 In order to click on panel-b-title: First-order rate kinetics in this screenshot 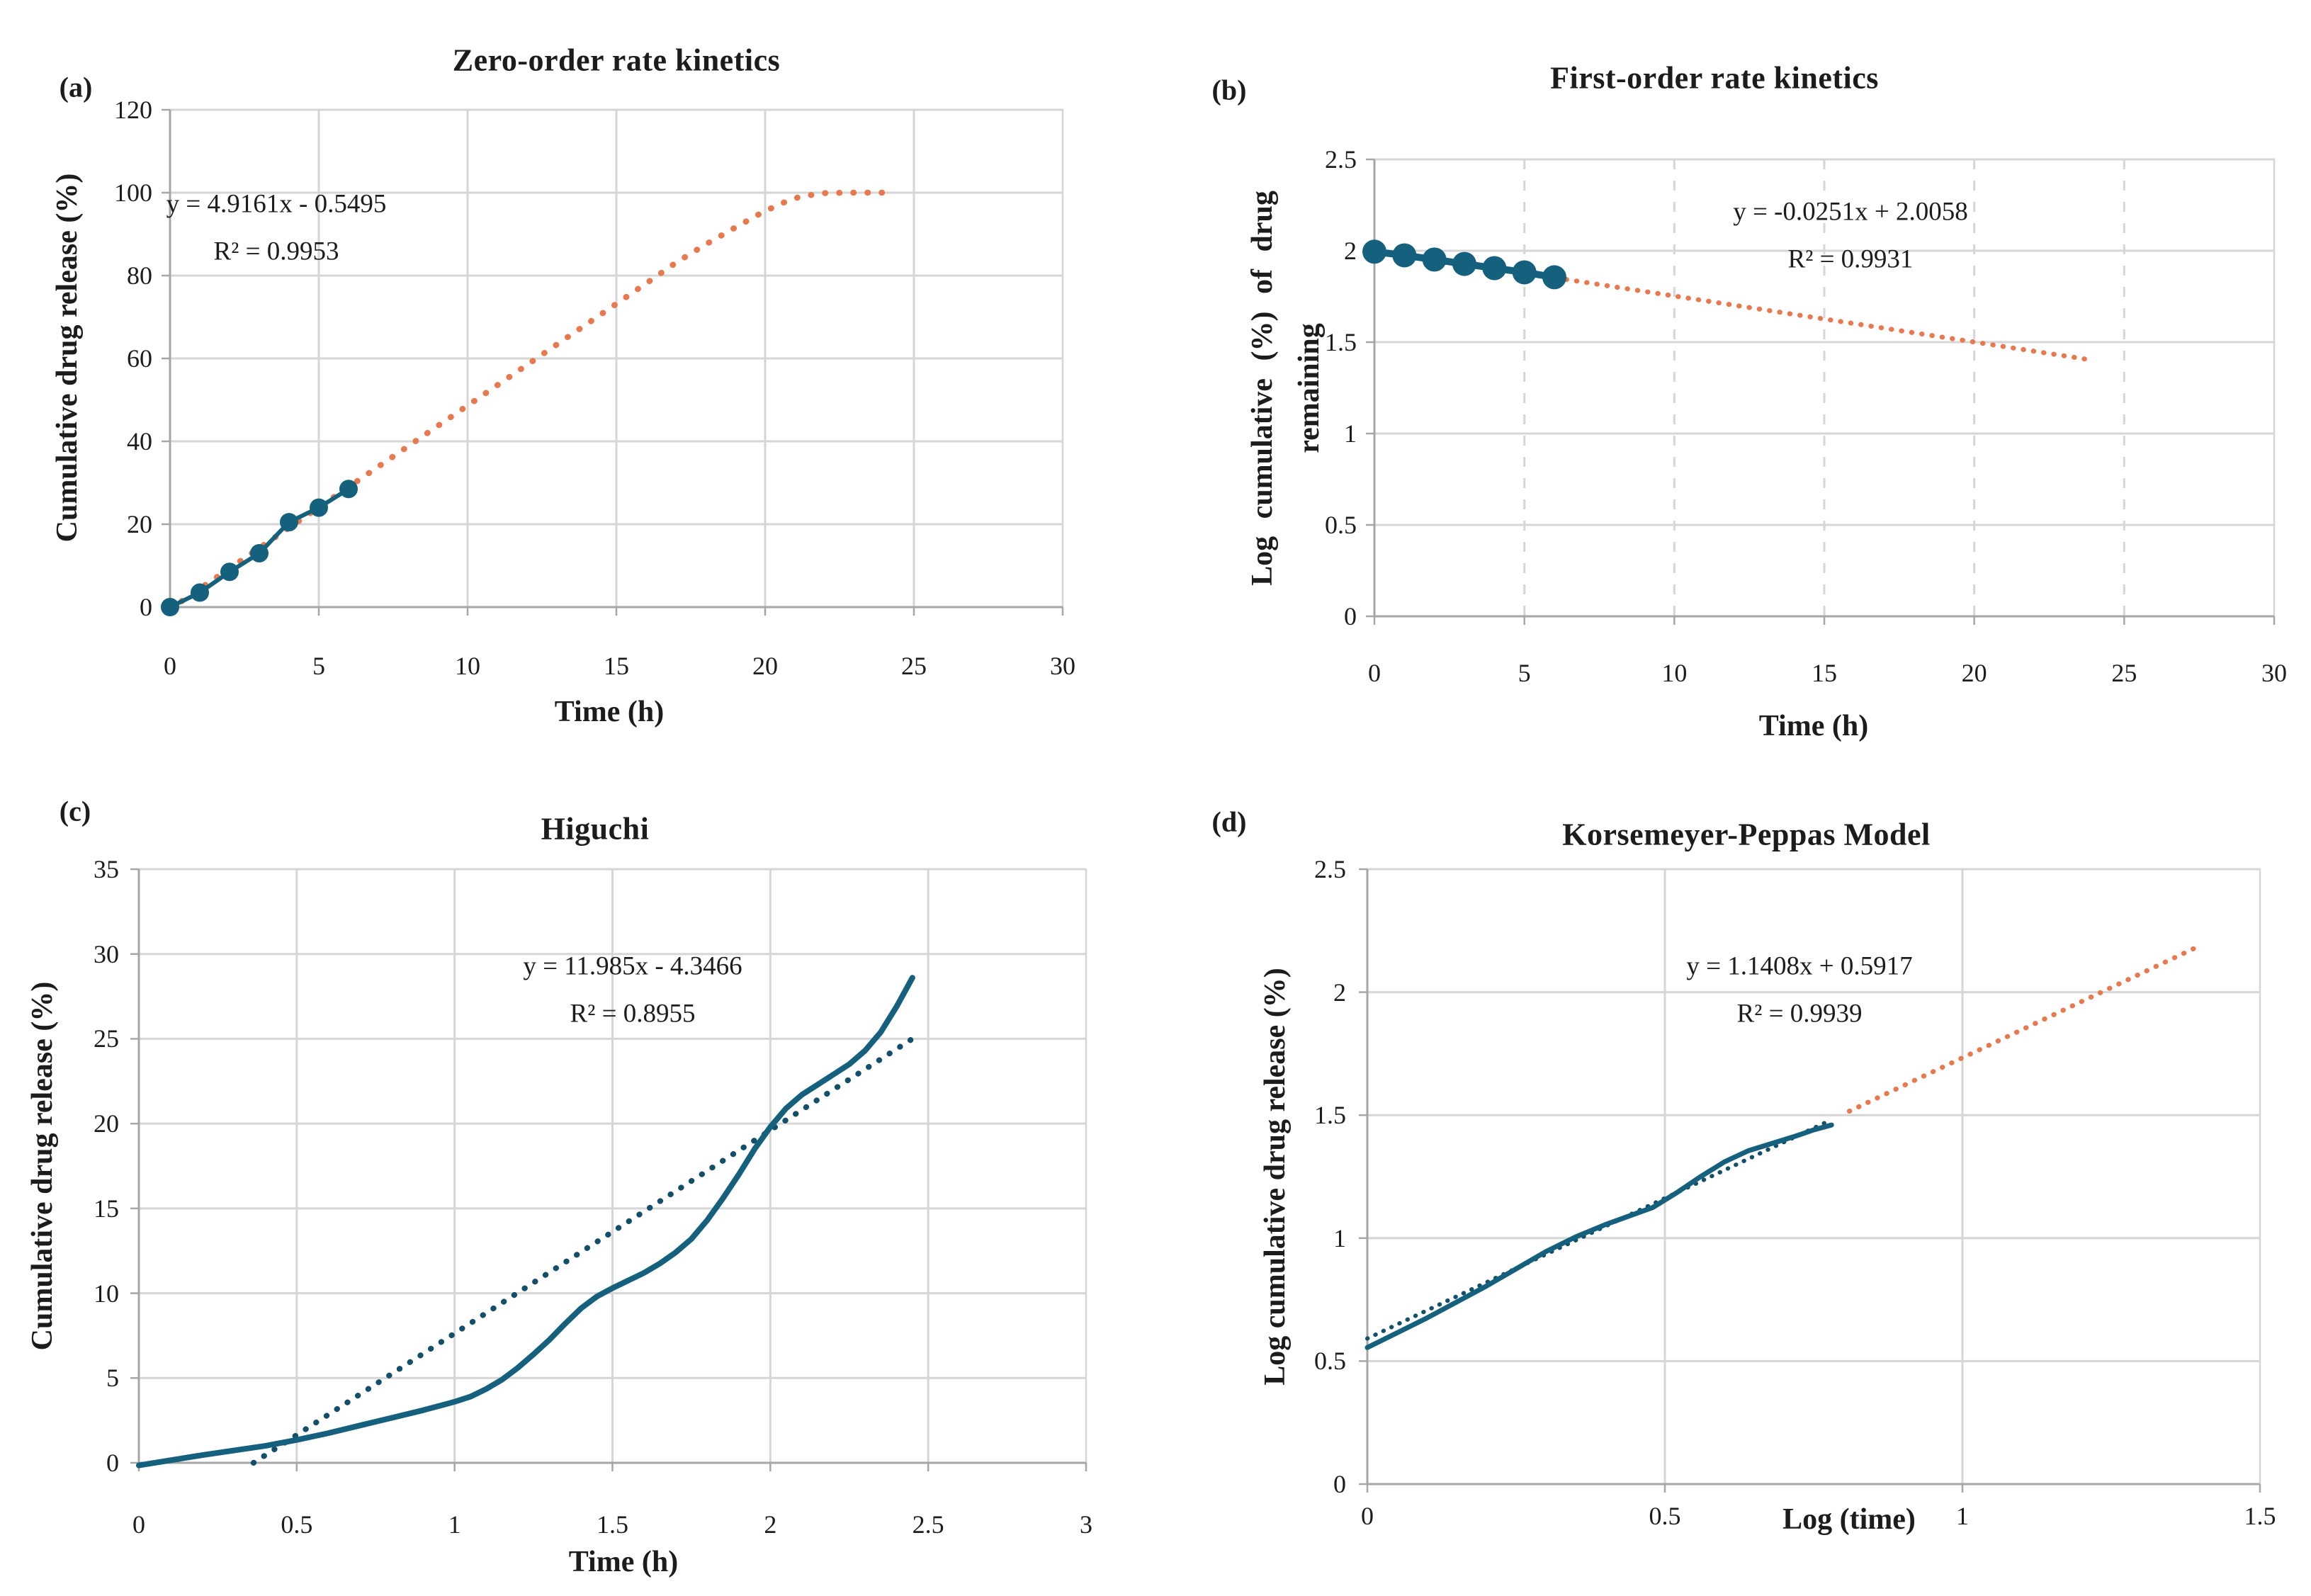, I will do `click(1714, 78)`.